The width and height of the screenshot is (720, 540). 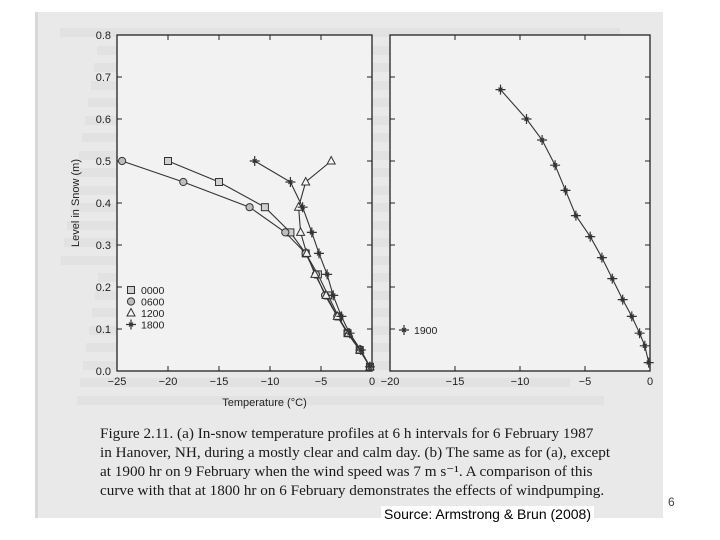 What do you see at coordinates (103, 288) in the screenshot?
I see `y-tick-label: 0.2` at bounding box center [103, 288].